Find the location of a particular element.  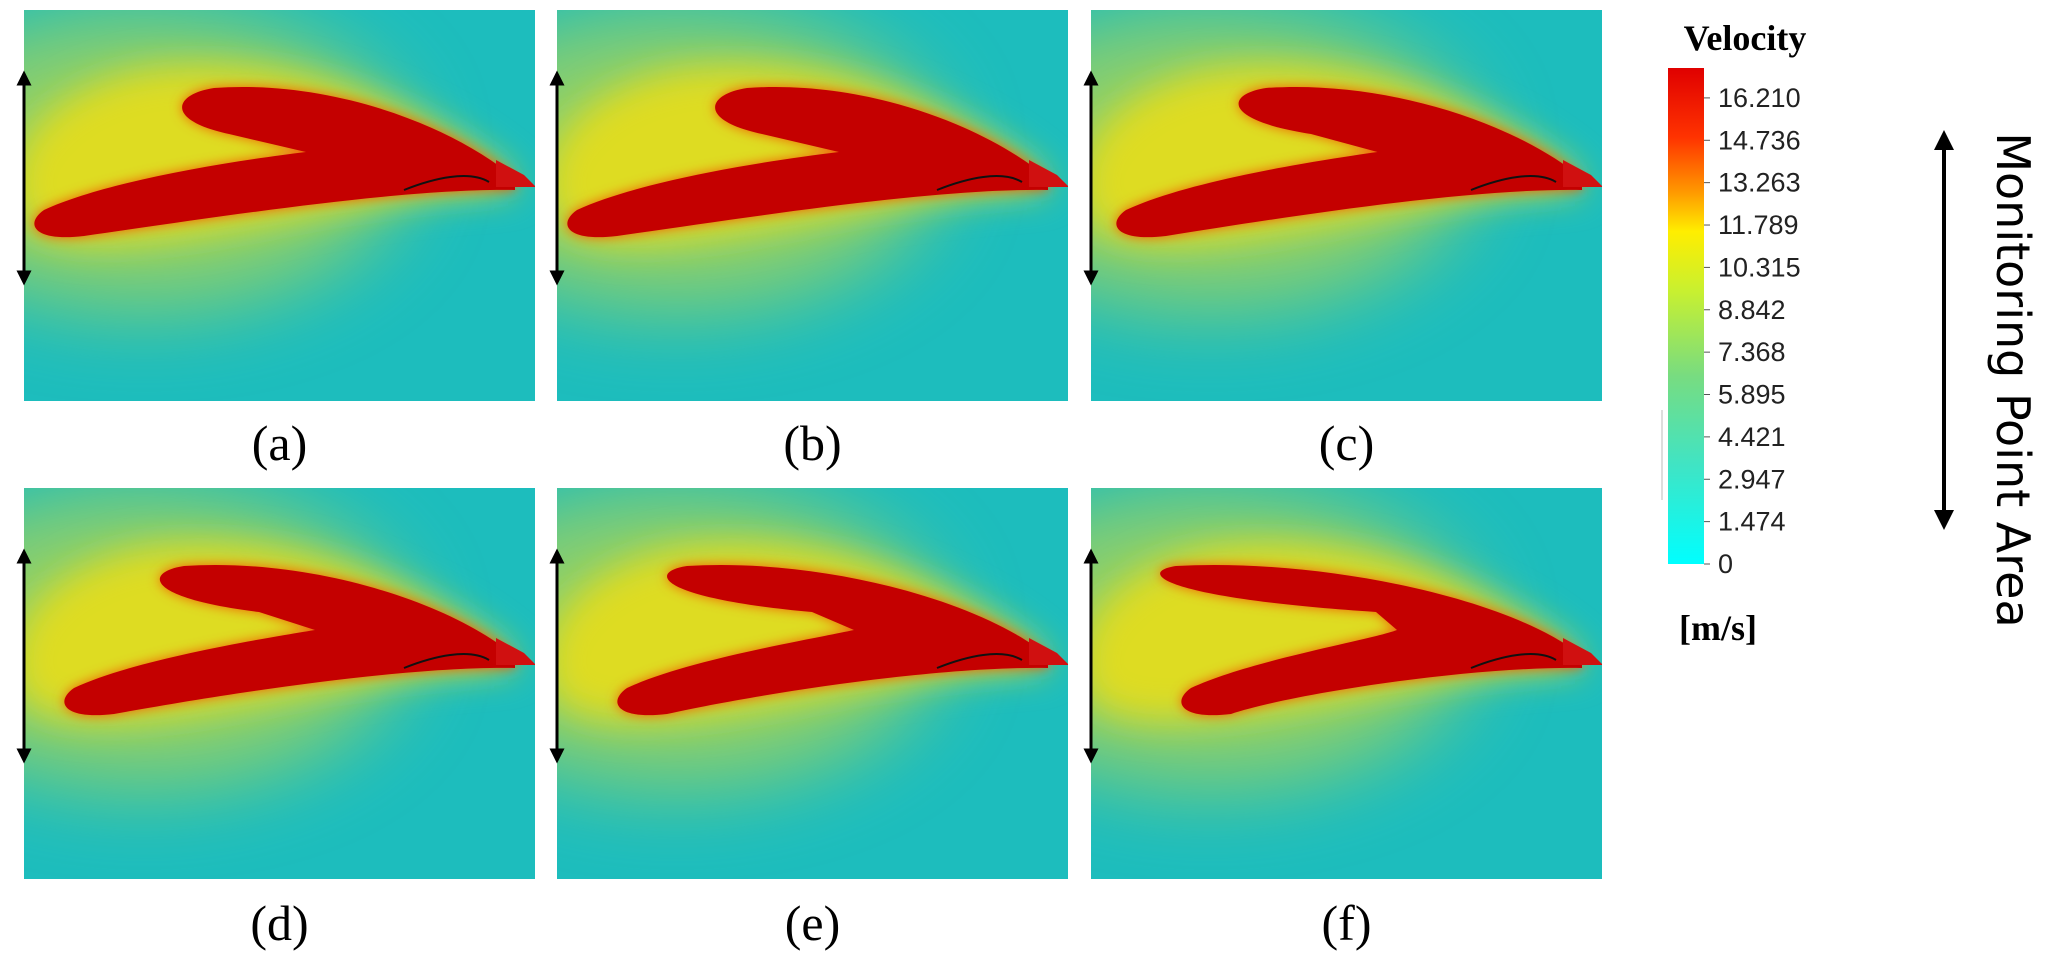

contour-panel: (e) is located at coordinates (808, 719).